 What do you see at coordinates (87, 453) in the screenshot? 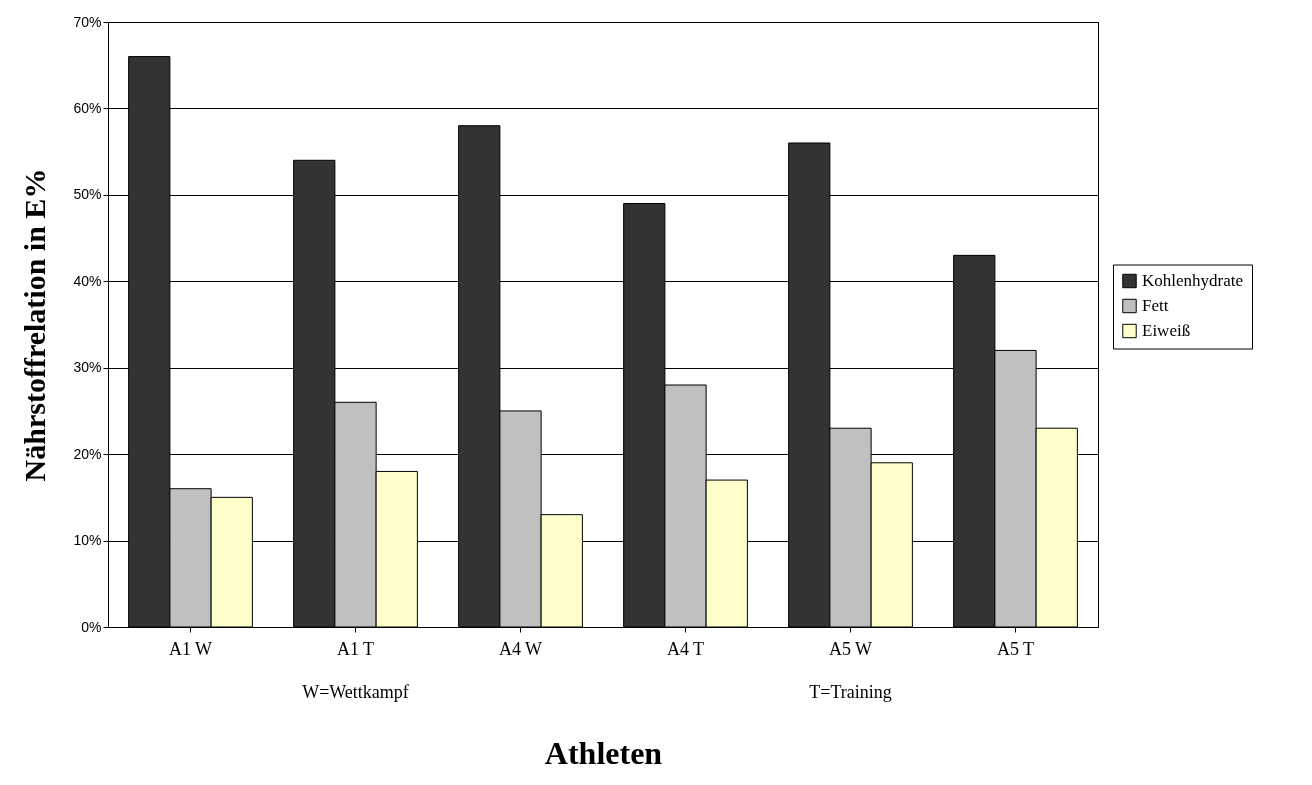
I see `y-tick-label: 20%` at bounding box center [87, 453].